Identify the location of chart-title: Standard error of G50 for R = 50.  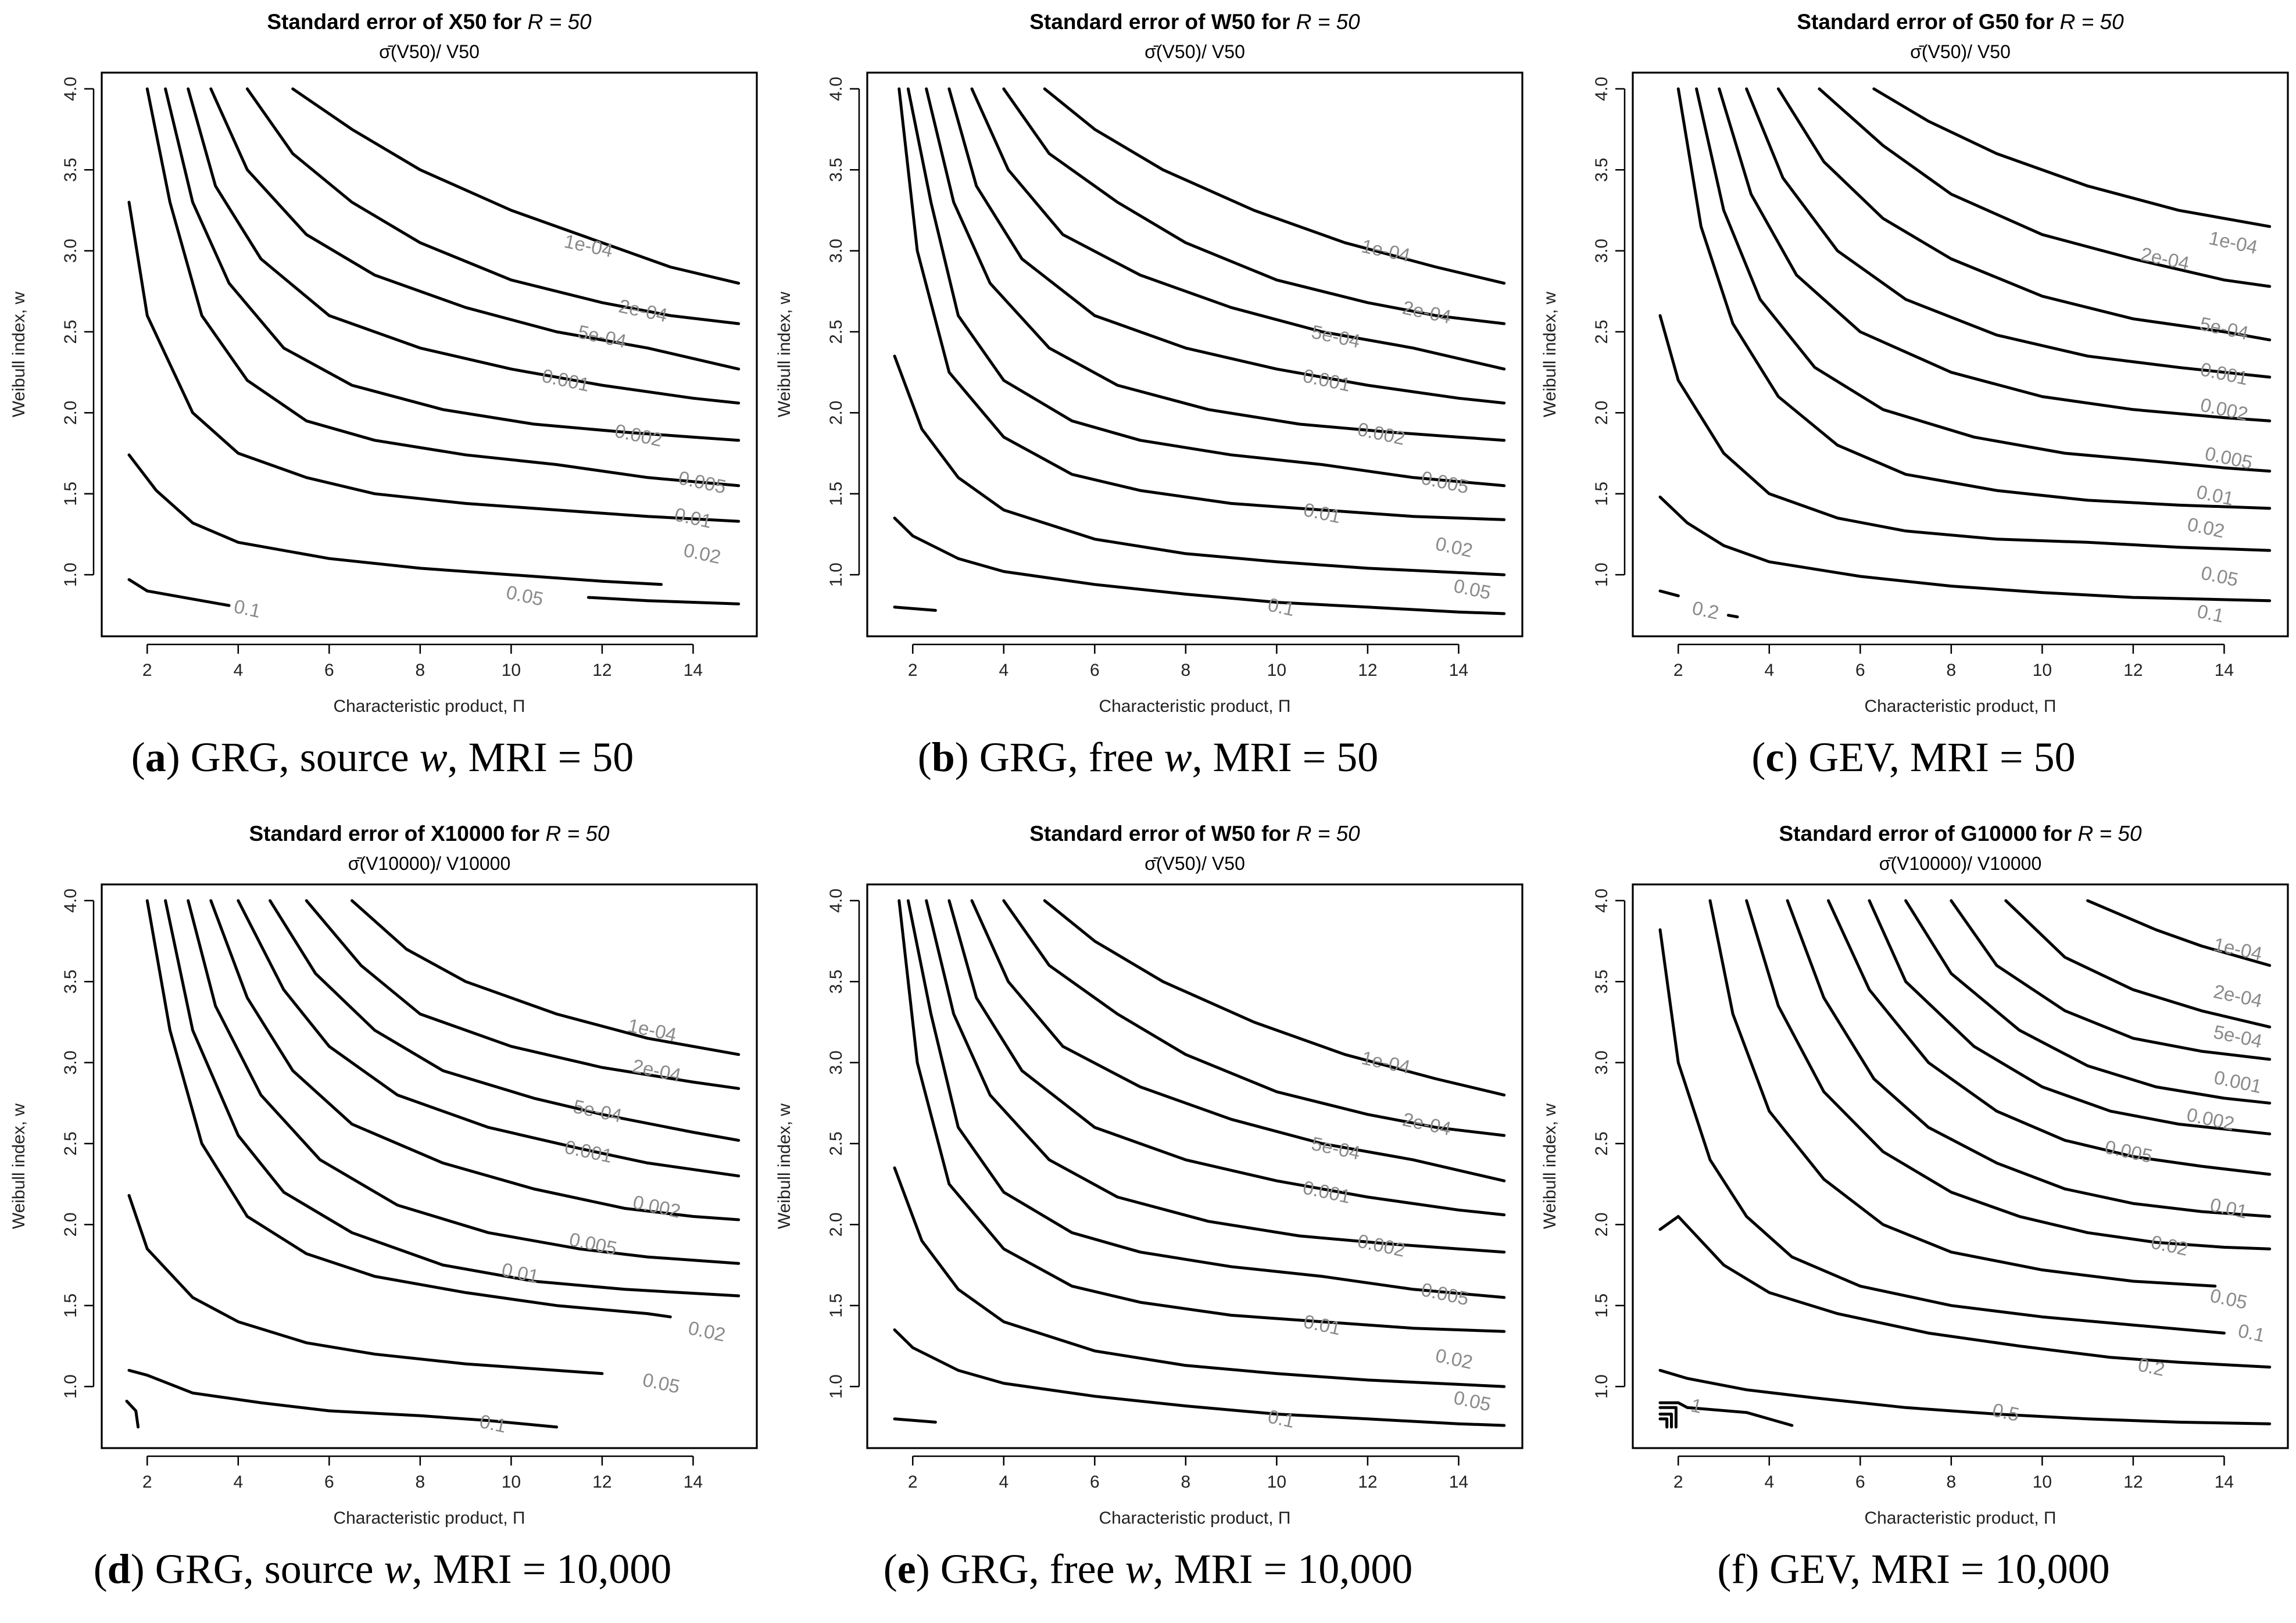
(1960, 22).